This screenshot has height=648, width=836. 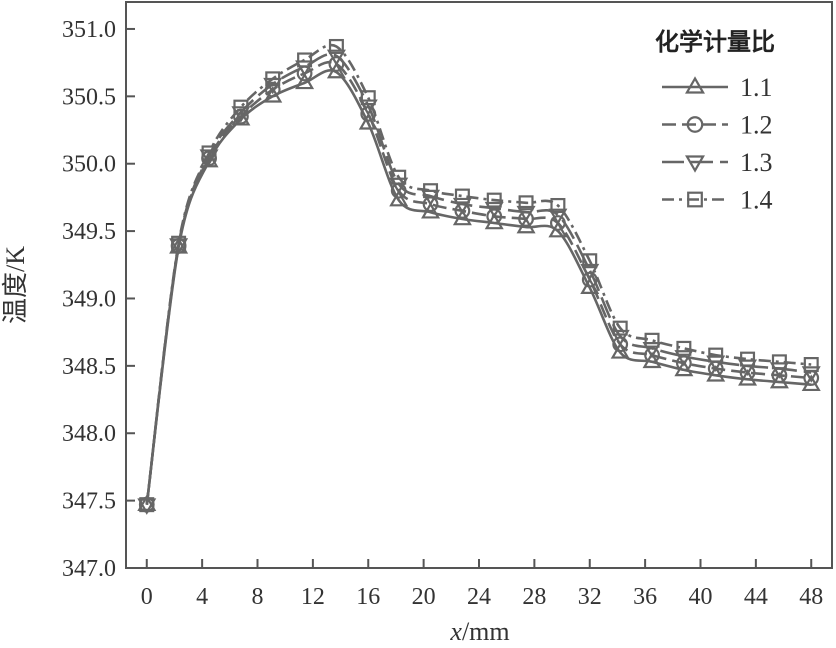 I want to click on legend-marker-1.1, so click(x=695, y=85).